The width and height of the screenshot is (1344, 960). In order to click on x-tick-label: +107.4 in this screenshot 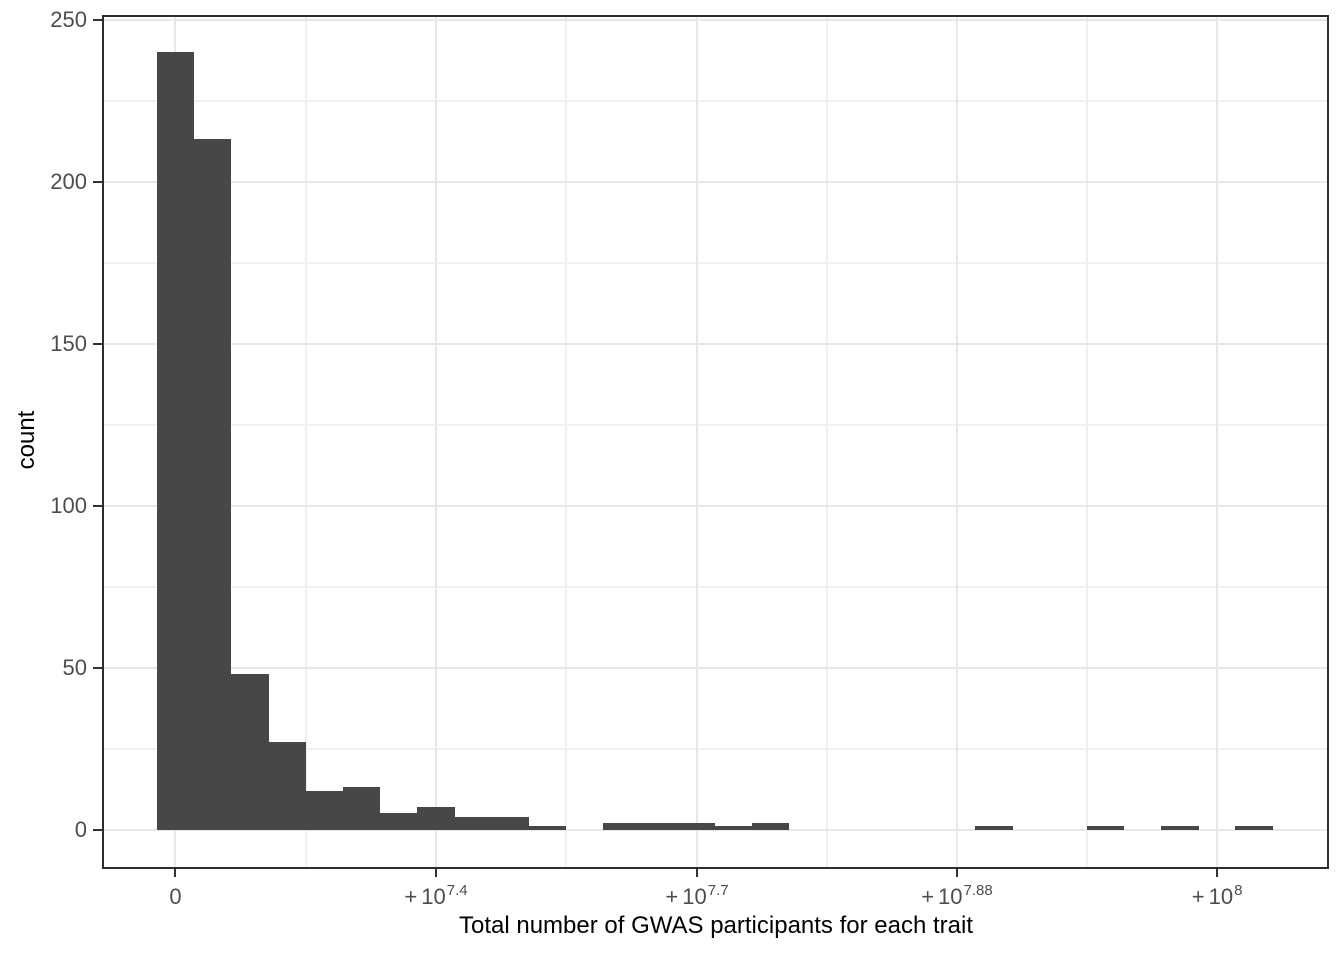, I will do `click(436, 897)`.